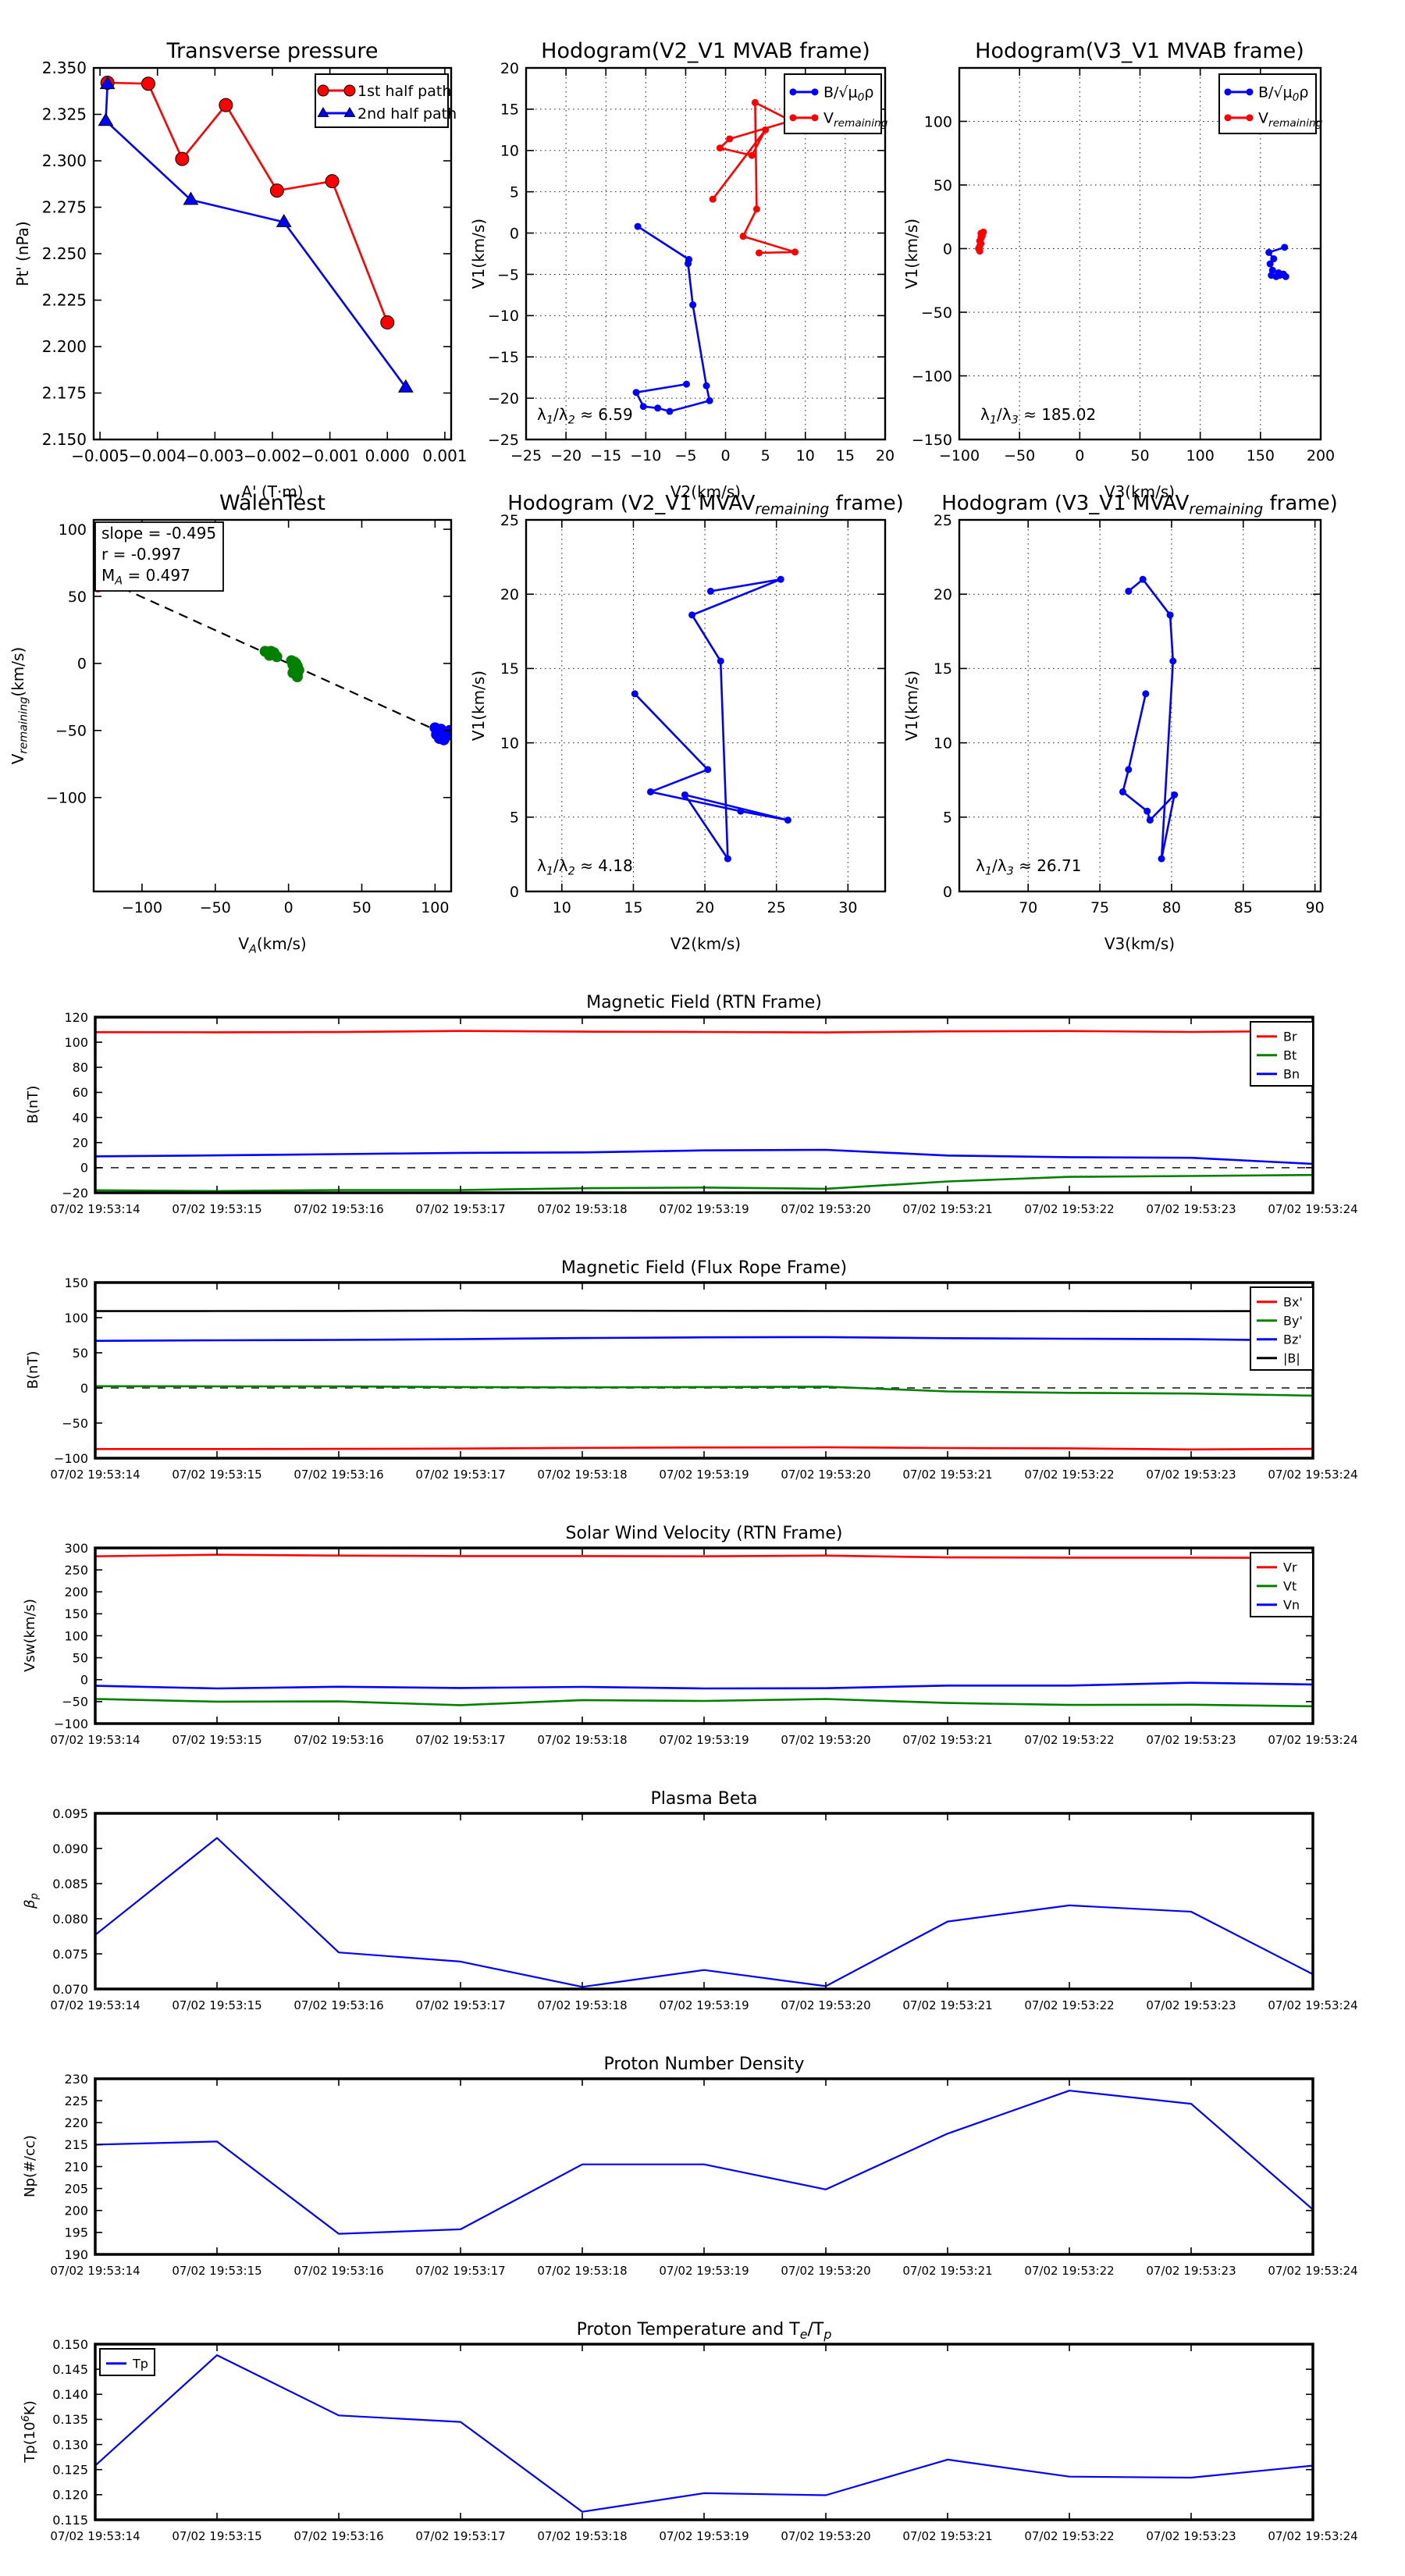 The image size is (1405, 2576). What do you see at coordinates (32, 1901) in the screenshot?
I see `y-axis-label: βp` at bounding box center [32, 1901].